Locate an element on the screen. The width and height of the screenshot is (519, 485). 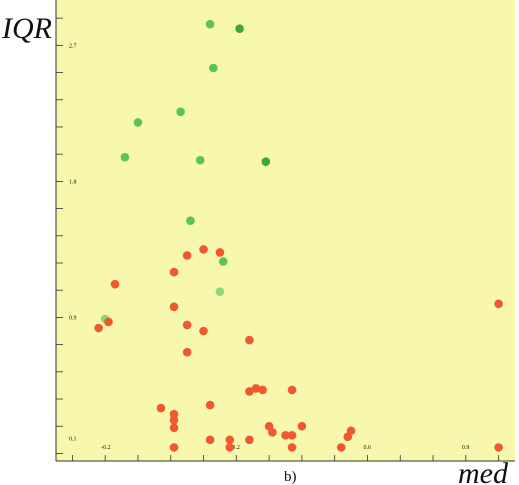
y-axis-title: IQR is located at coordinates (26, 28).